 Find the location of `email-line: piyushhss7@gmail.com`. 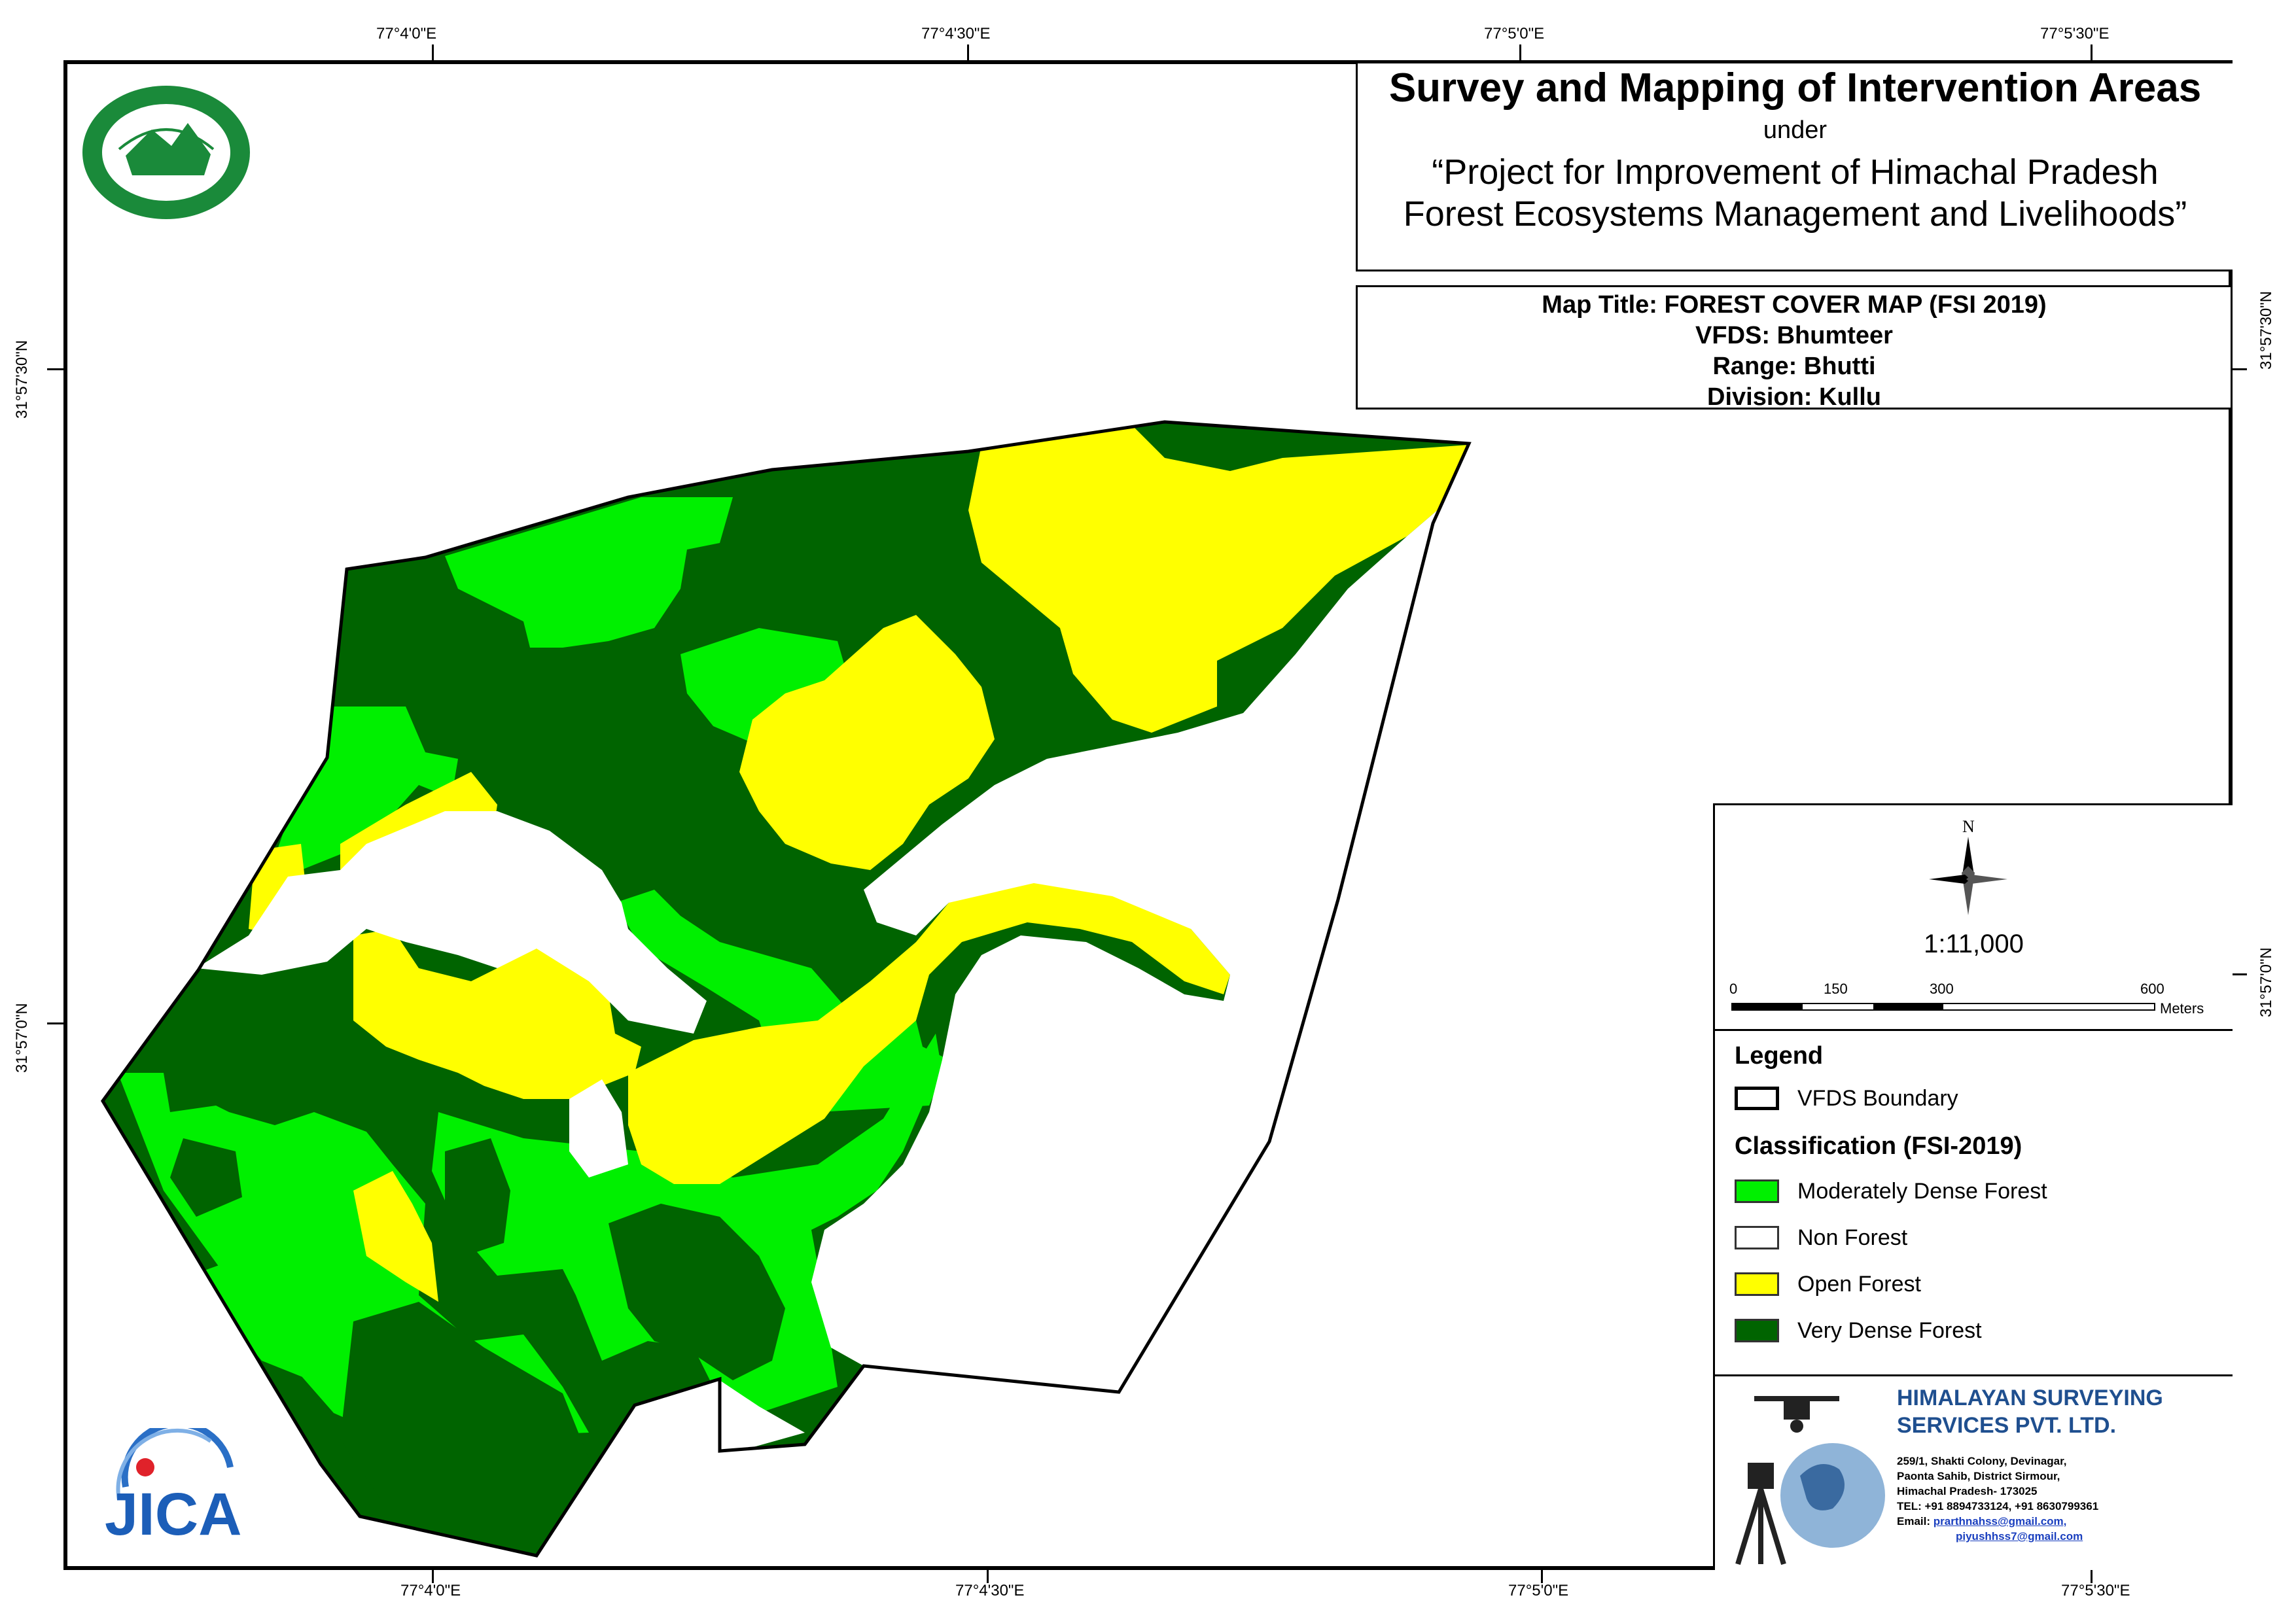

email-line: piyushhss7@gmail.com is located at coordinates (1997, 1537).